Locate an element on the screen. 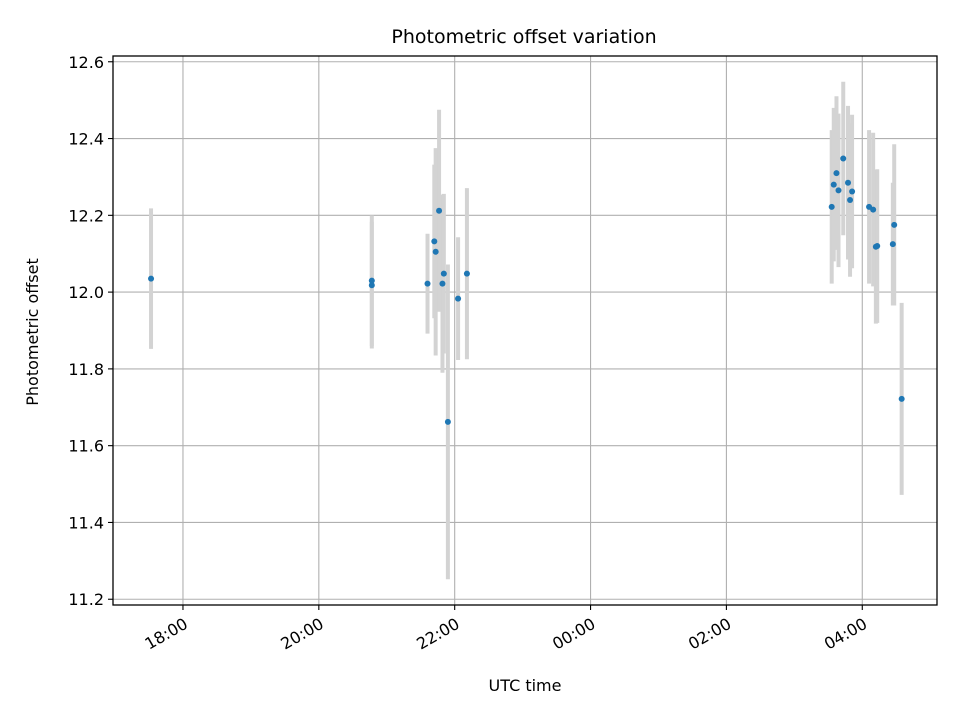 The height and width of the screenshot is (720, 960). y-tick-label: 12.2 is located at coordinates (86, 215).